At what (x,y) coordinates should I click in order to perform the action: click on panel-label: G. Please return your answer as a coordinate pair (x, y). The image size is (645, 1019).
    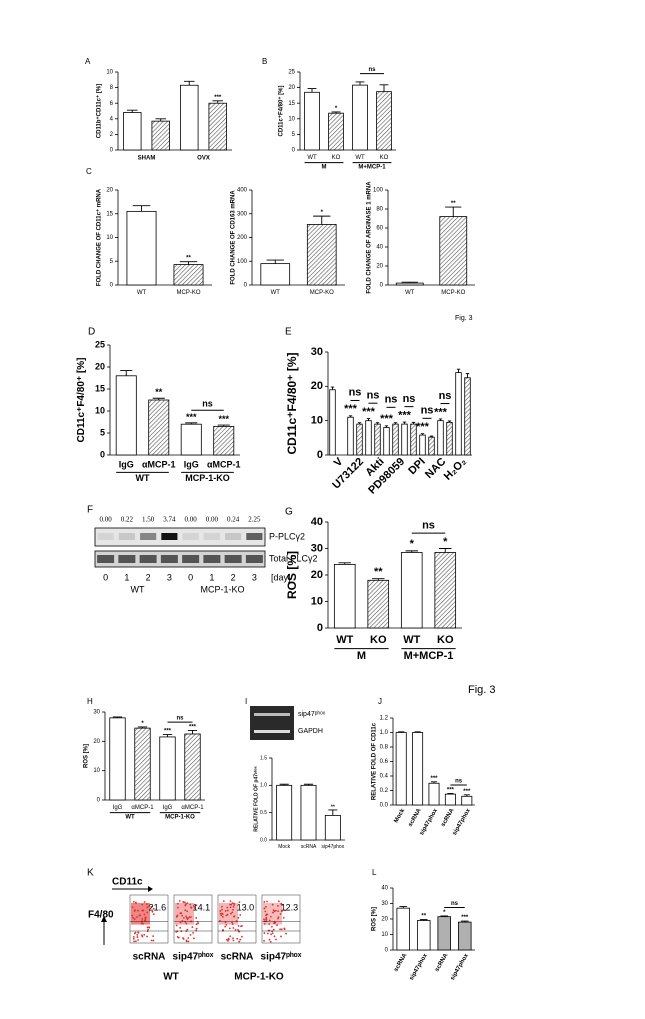
    Looking at the image, I should click on (289, 512).